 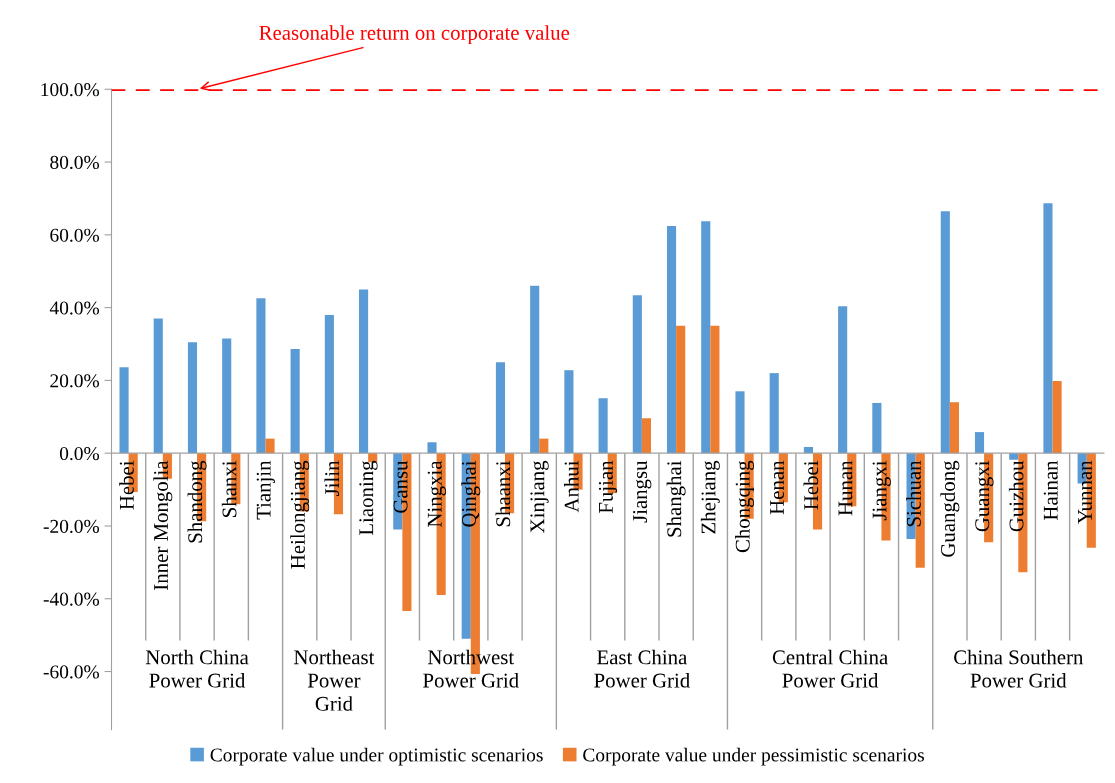 What do you see at coordinates (984, 496) in the screenshot?
I see `x-tick-label: Guangxi` at bounding box center [984, 496].